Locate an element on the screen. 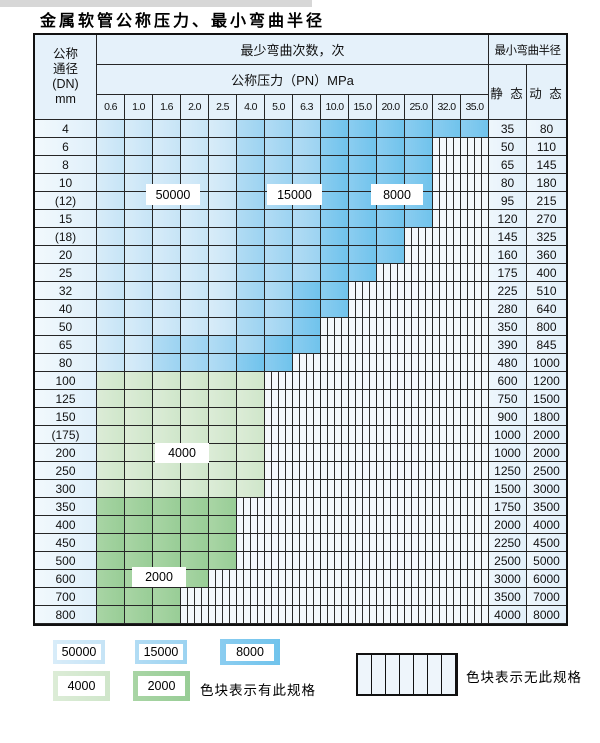  table-row: 80 480 1000 is located at coordinates (300, 363).